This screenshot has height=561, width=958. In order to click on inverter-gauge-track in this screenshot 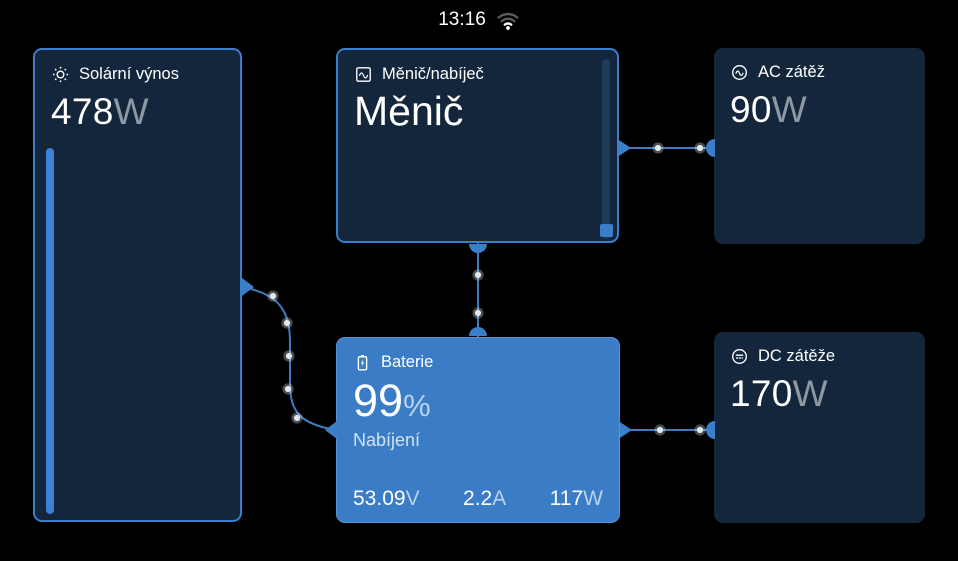, I will do `click(606, 149)`.